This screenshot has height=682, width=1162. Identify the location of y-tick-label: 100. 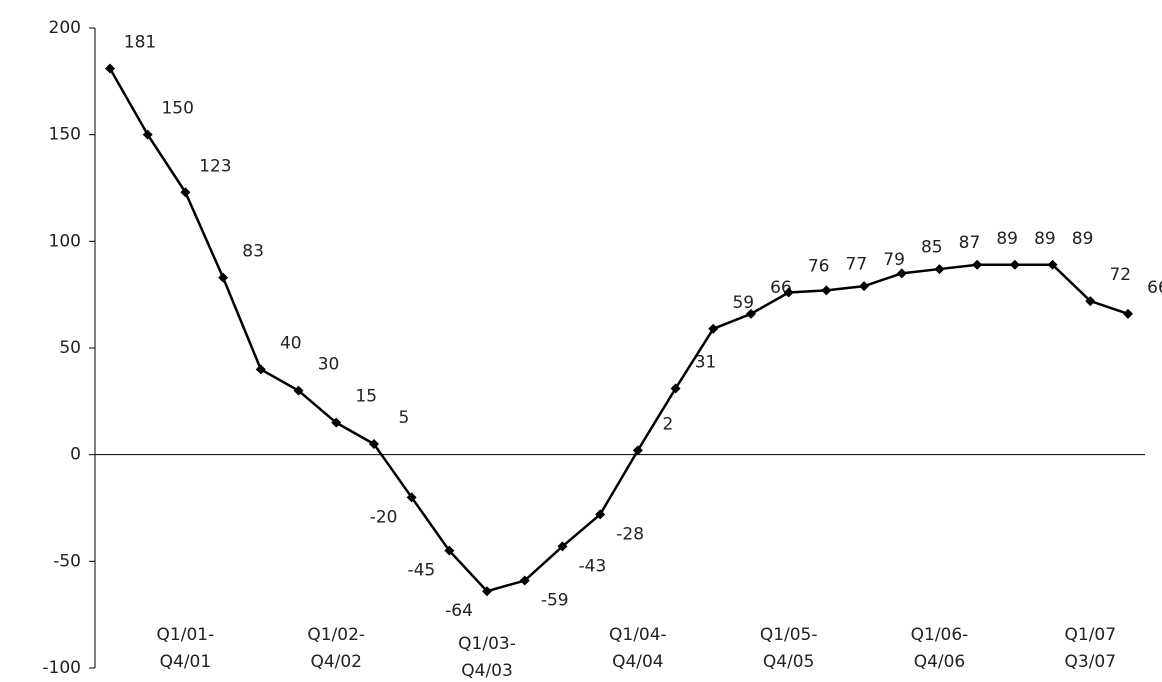
(65, 241).